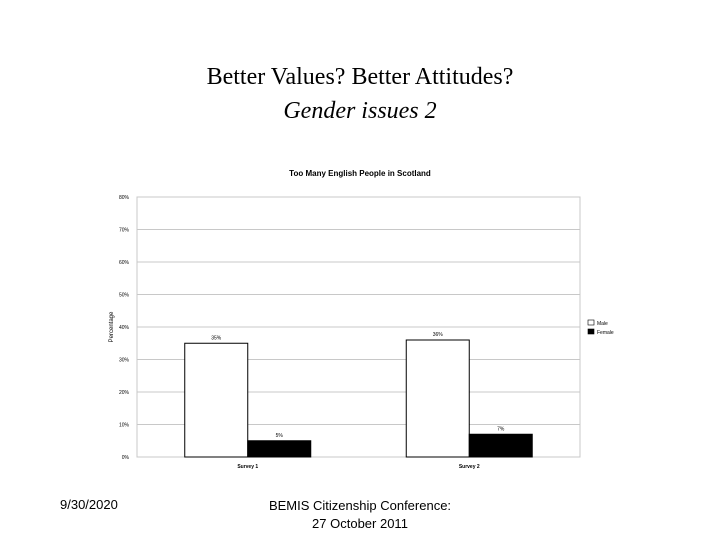 This screenshot has height=540, width=720. What do you see at coordinates (591, 322) in the screenshot?
I see `legend-swatch-male` at bounding box center [591, 322].